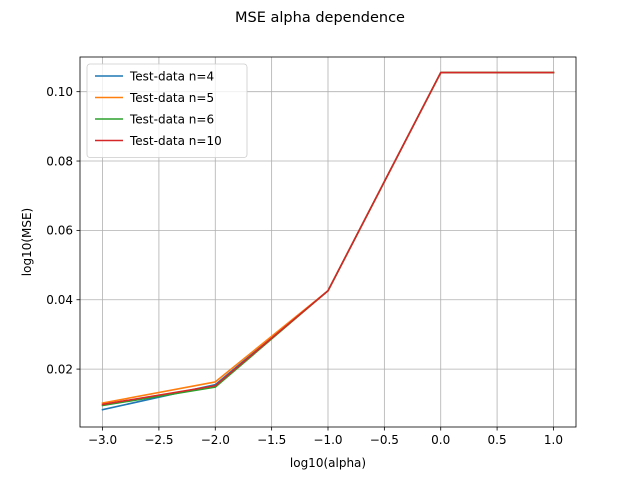  I want to click on x-axis-label: log10(alpha), so click(328, 463).